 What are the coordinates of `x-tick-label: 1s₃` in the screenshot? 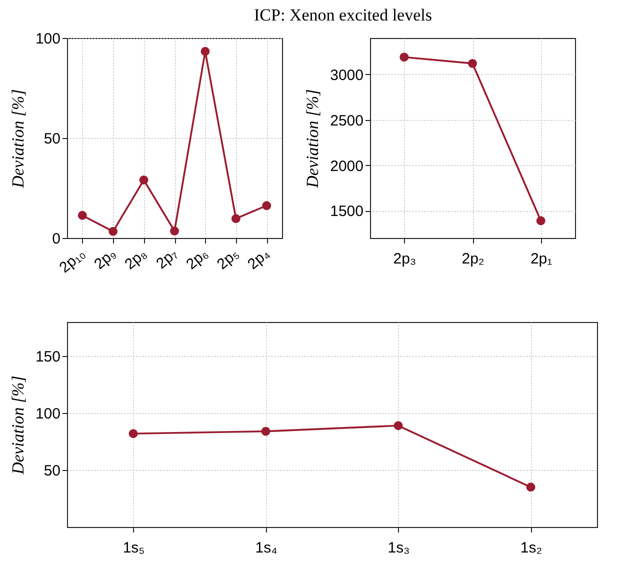 It's located at (399, 548).